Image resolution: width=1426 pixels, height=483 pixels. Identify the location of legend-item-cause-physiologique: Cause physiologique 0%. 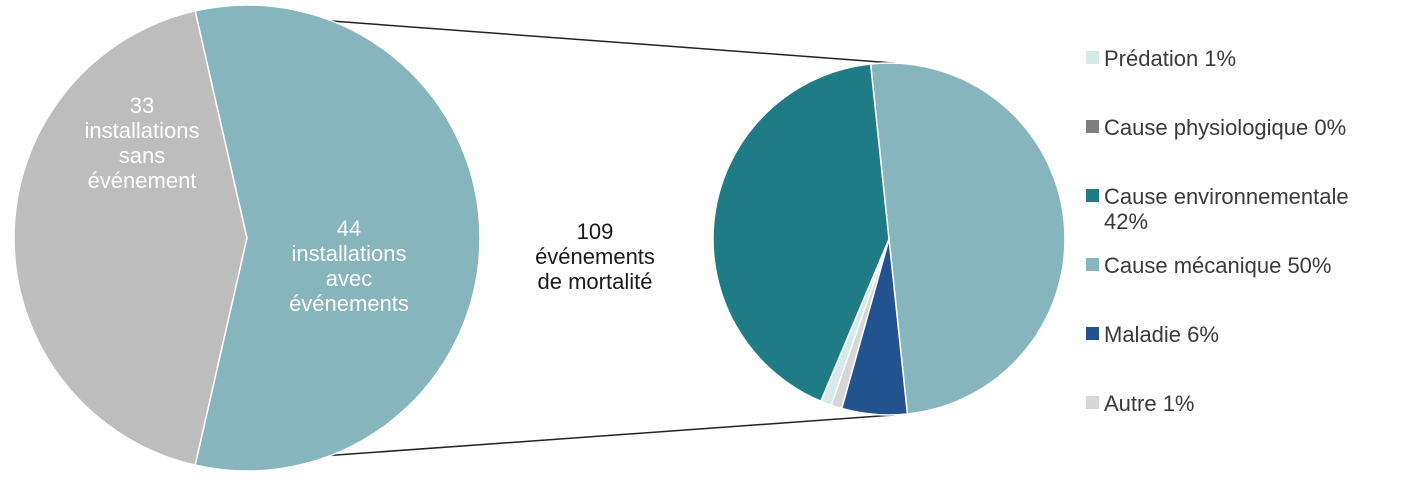
(1216, 127).